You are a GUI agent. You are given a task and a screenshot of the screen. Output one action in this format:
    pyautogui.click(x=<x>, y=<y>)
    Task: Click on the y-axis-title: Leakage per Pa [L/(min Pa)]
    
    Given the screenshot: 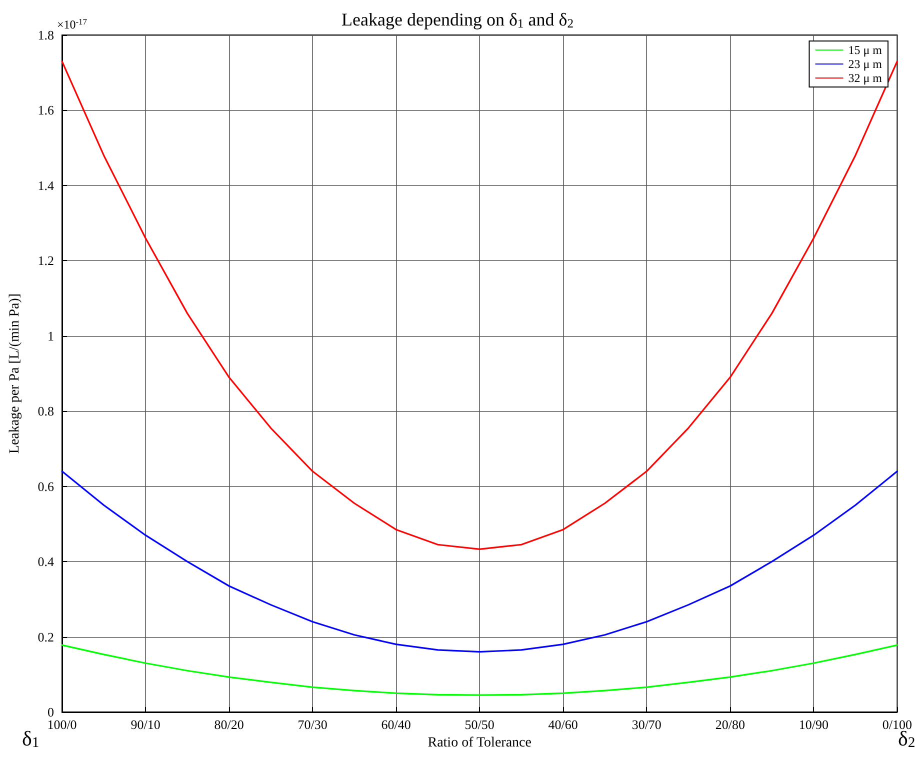 What is the action you would take?
    pyautogui.click(x=15, y=373)
    